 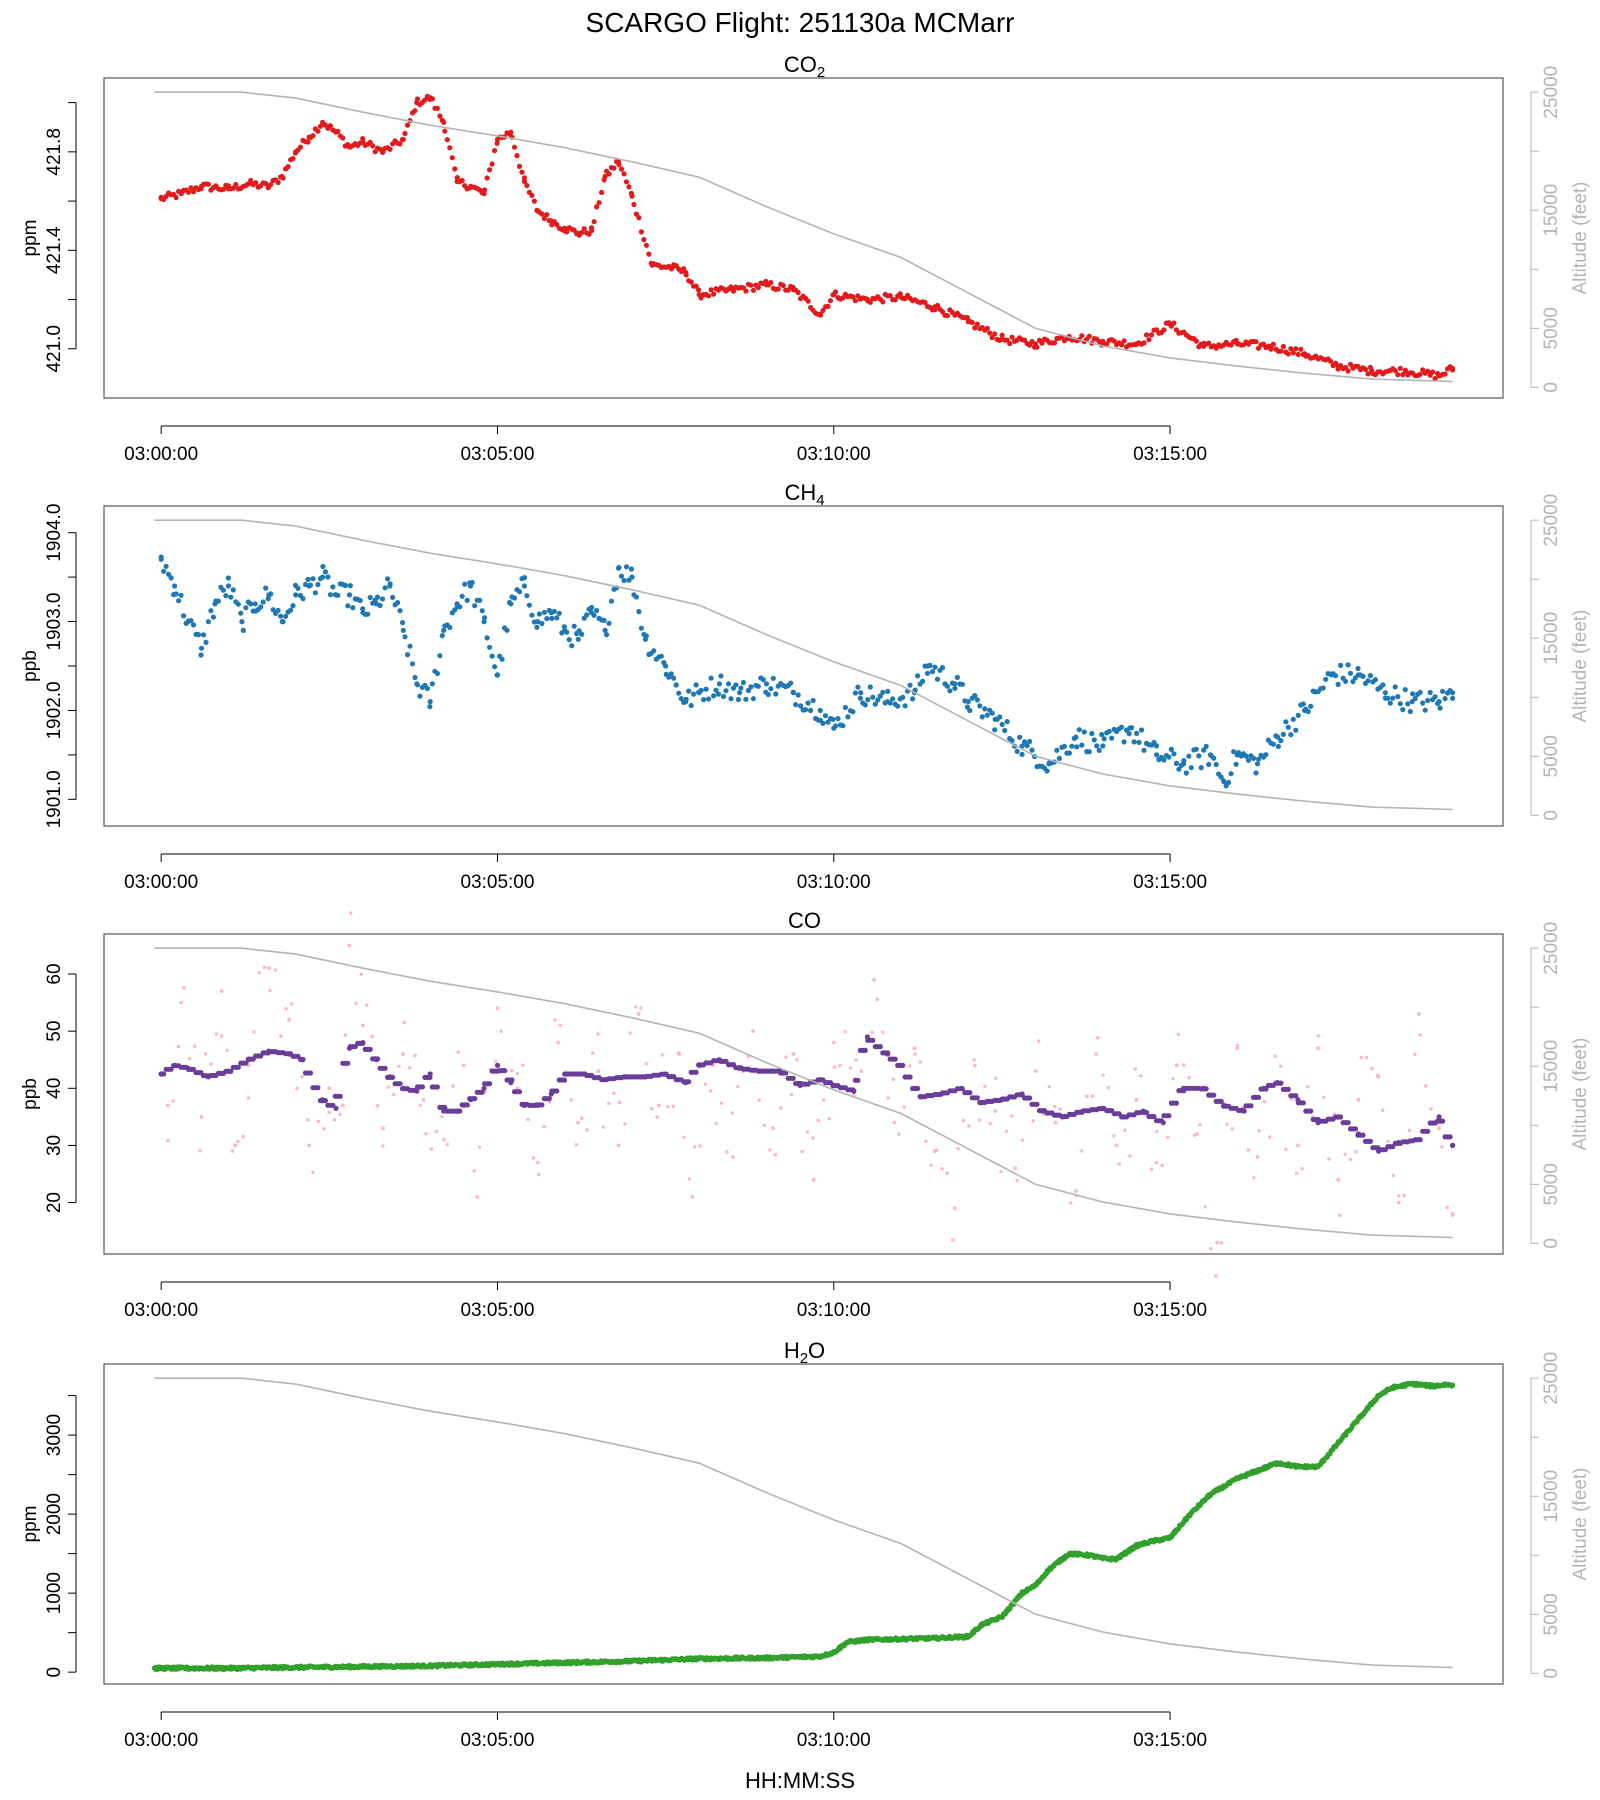 What do you see at coordinates (1551, 387) in the screenshot?
I see `y2-tick-label: 0` at bounding box center [1551, 387].